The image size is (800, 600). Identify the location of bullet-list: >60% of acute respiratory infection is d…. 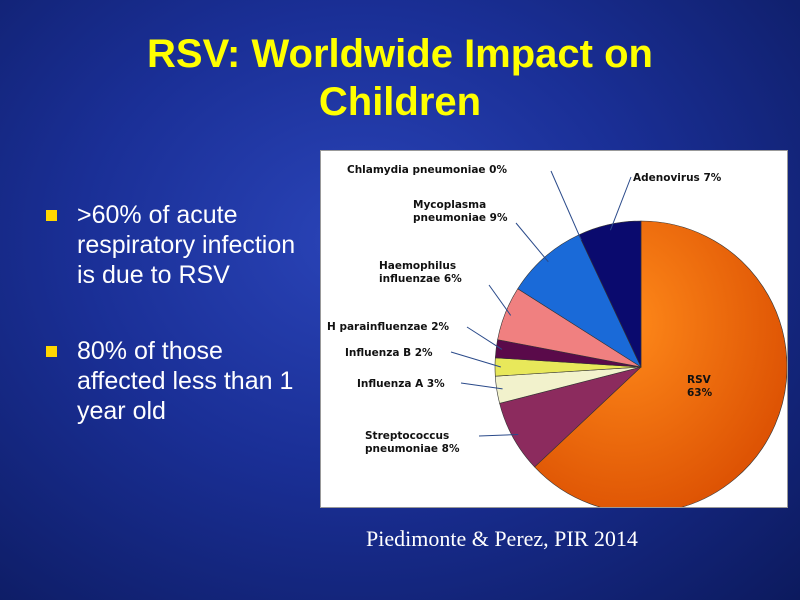
(176, 336).